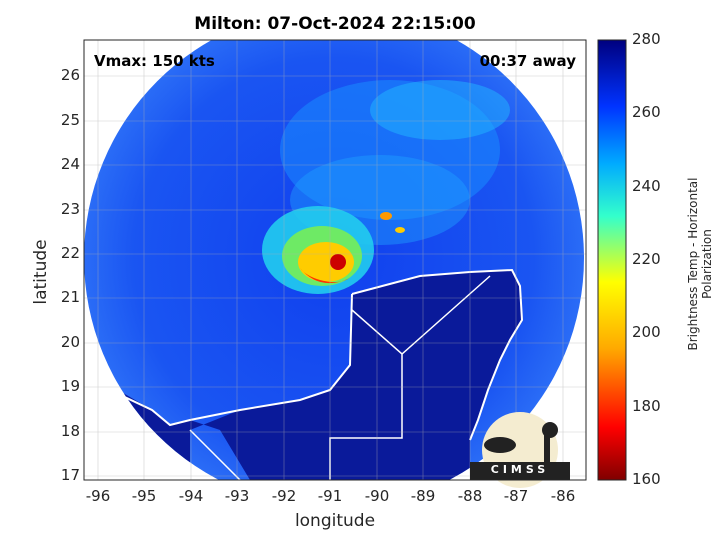 This screenshot has height=540, width=720. Describe the element at coordinates (70, 209) in the screenshot. I see `y-tick-label: 23` at that location.